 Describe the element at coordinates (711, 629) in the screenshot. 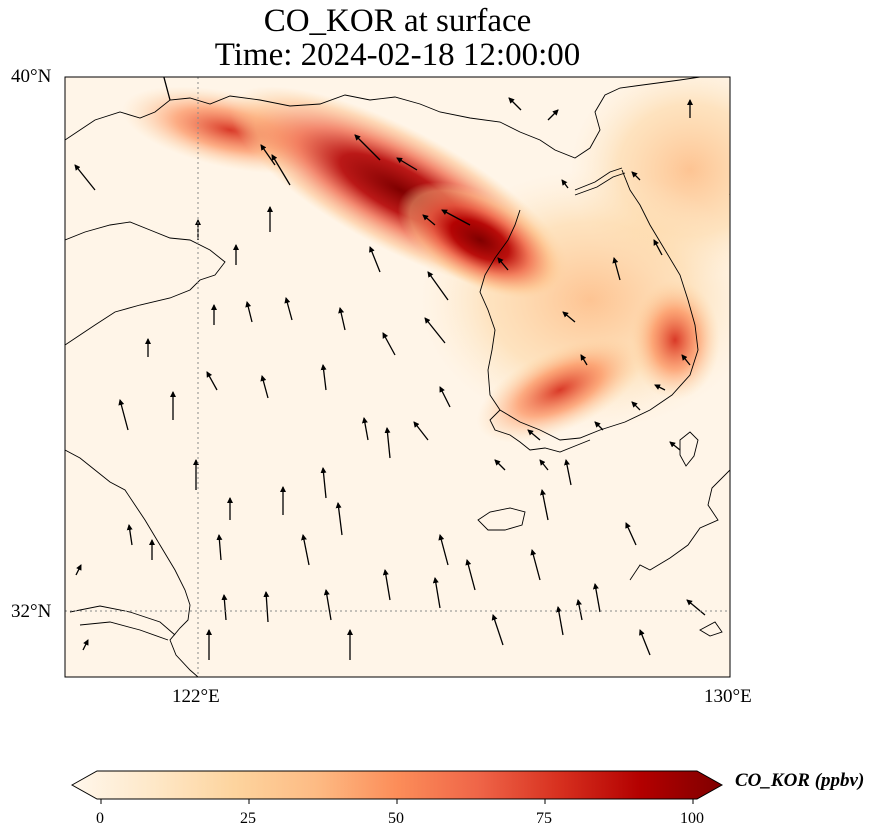

I see `coastline-island-southeast` at that location.